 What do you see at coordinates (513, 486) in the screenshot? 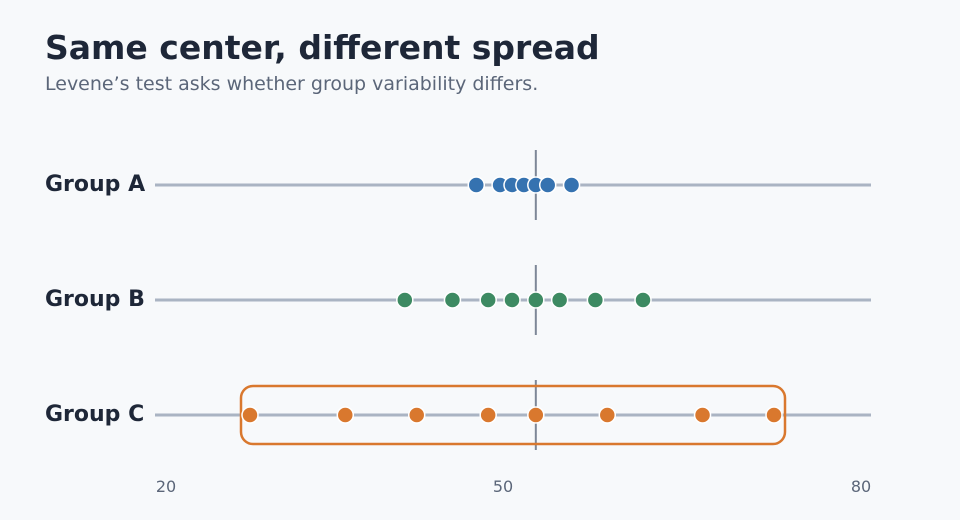
I see `x-axis: 20 50 80` at bounding box center [513, 486].